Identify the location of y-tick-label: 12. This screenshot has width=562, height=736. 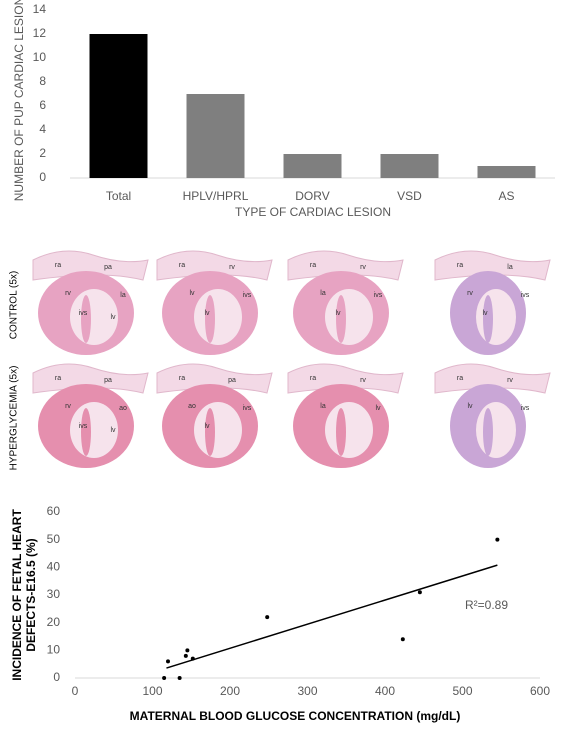
(40, 33).